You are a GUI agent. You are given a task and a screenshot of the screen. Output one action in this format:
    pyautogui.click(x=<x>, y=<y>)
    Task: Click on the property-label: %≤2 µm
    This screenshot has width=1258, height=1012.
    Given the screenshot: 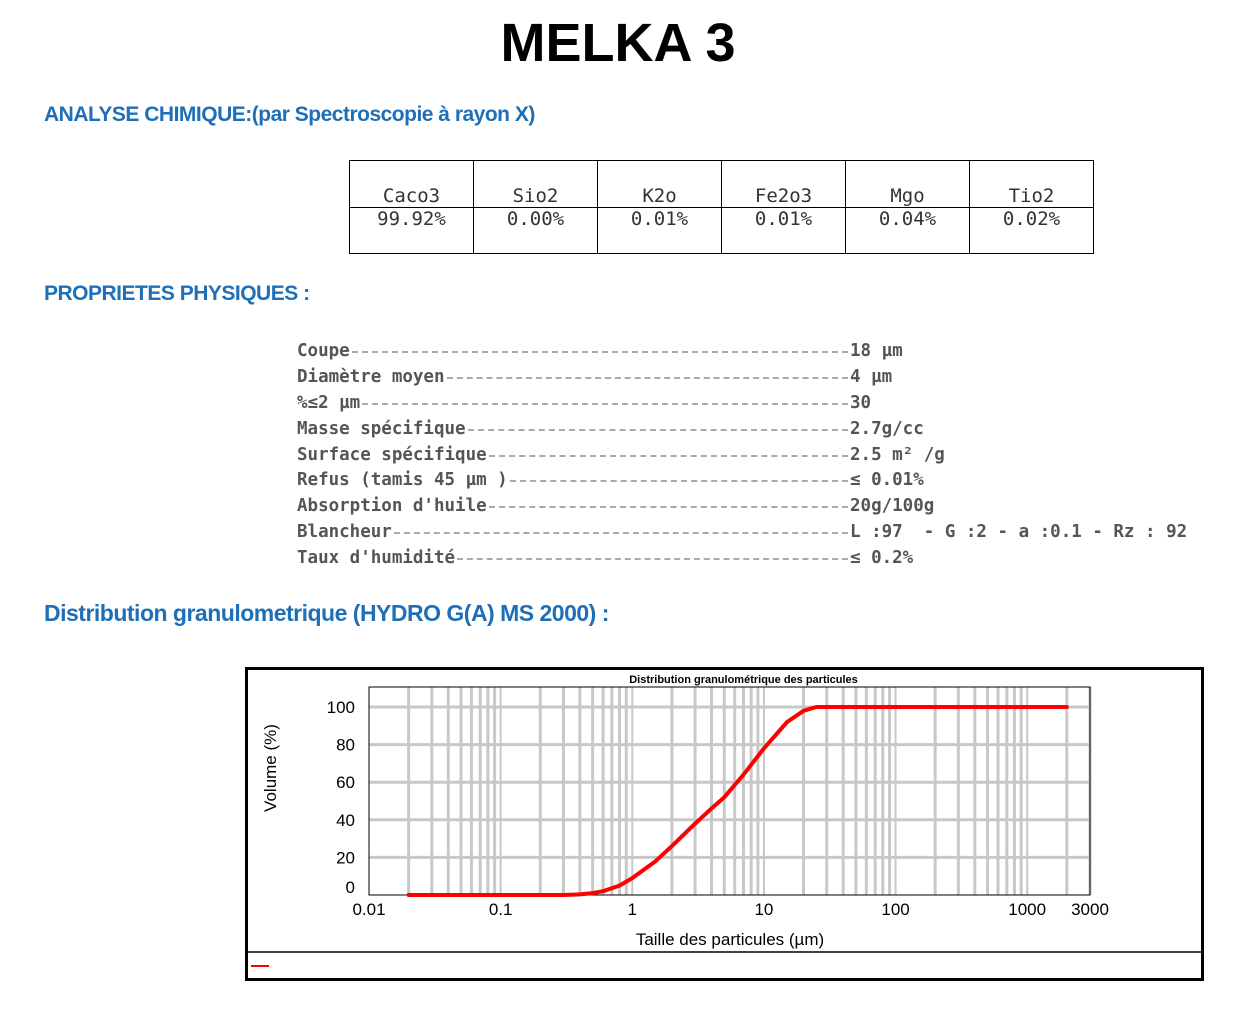 What is the action you would take?
    pyautogui.click(x=329, y=402)
    